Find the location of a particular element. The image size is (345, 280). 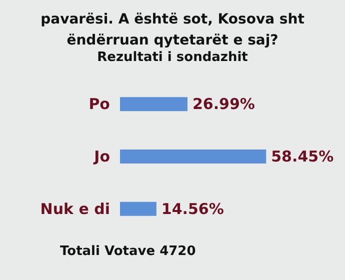

data-label: 26.99% is located at coordinates (223, 104).